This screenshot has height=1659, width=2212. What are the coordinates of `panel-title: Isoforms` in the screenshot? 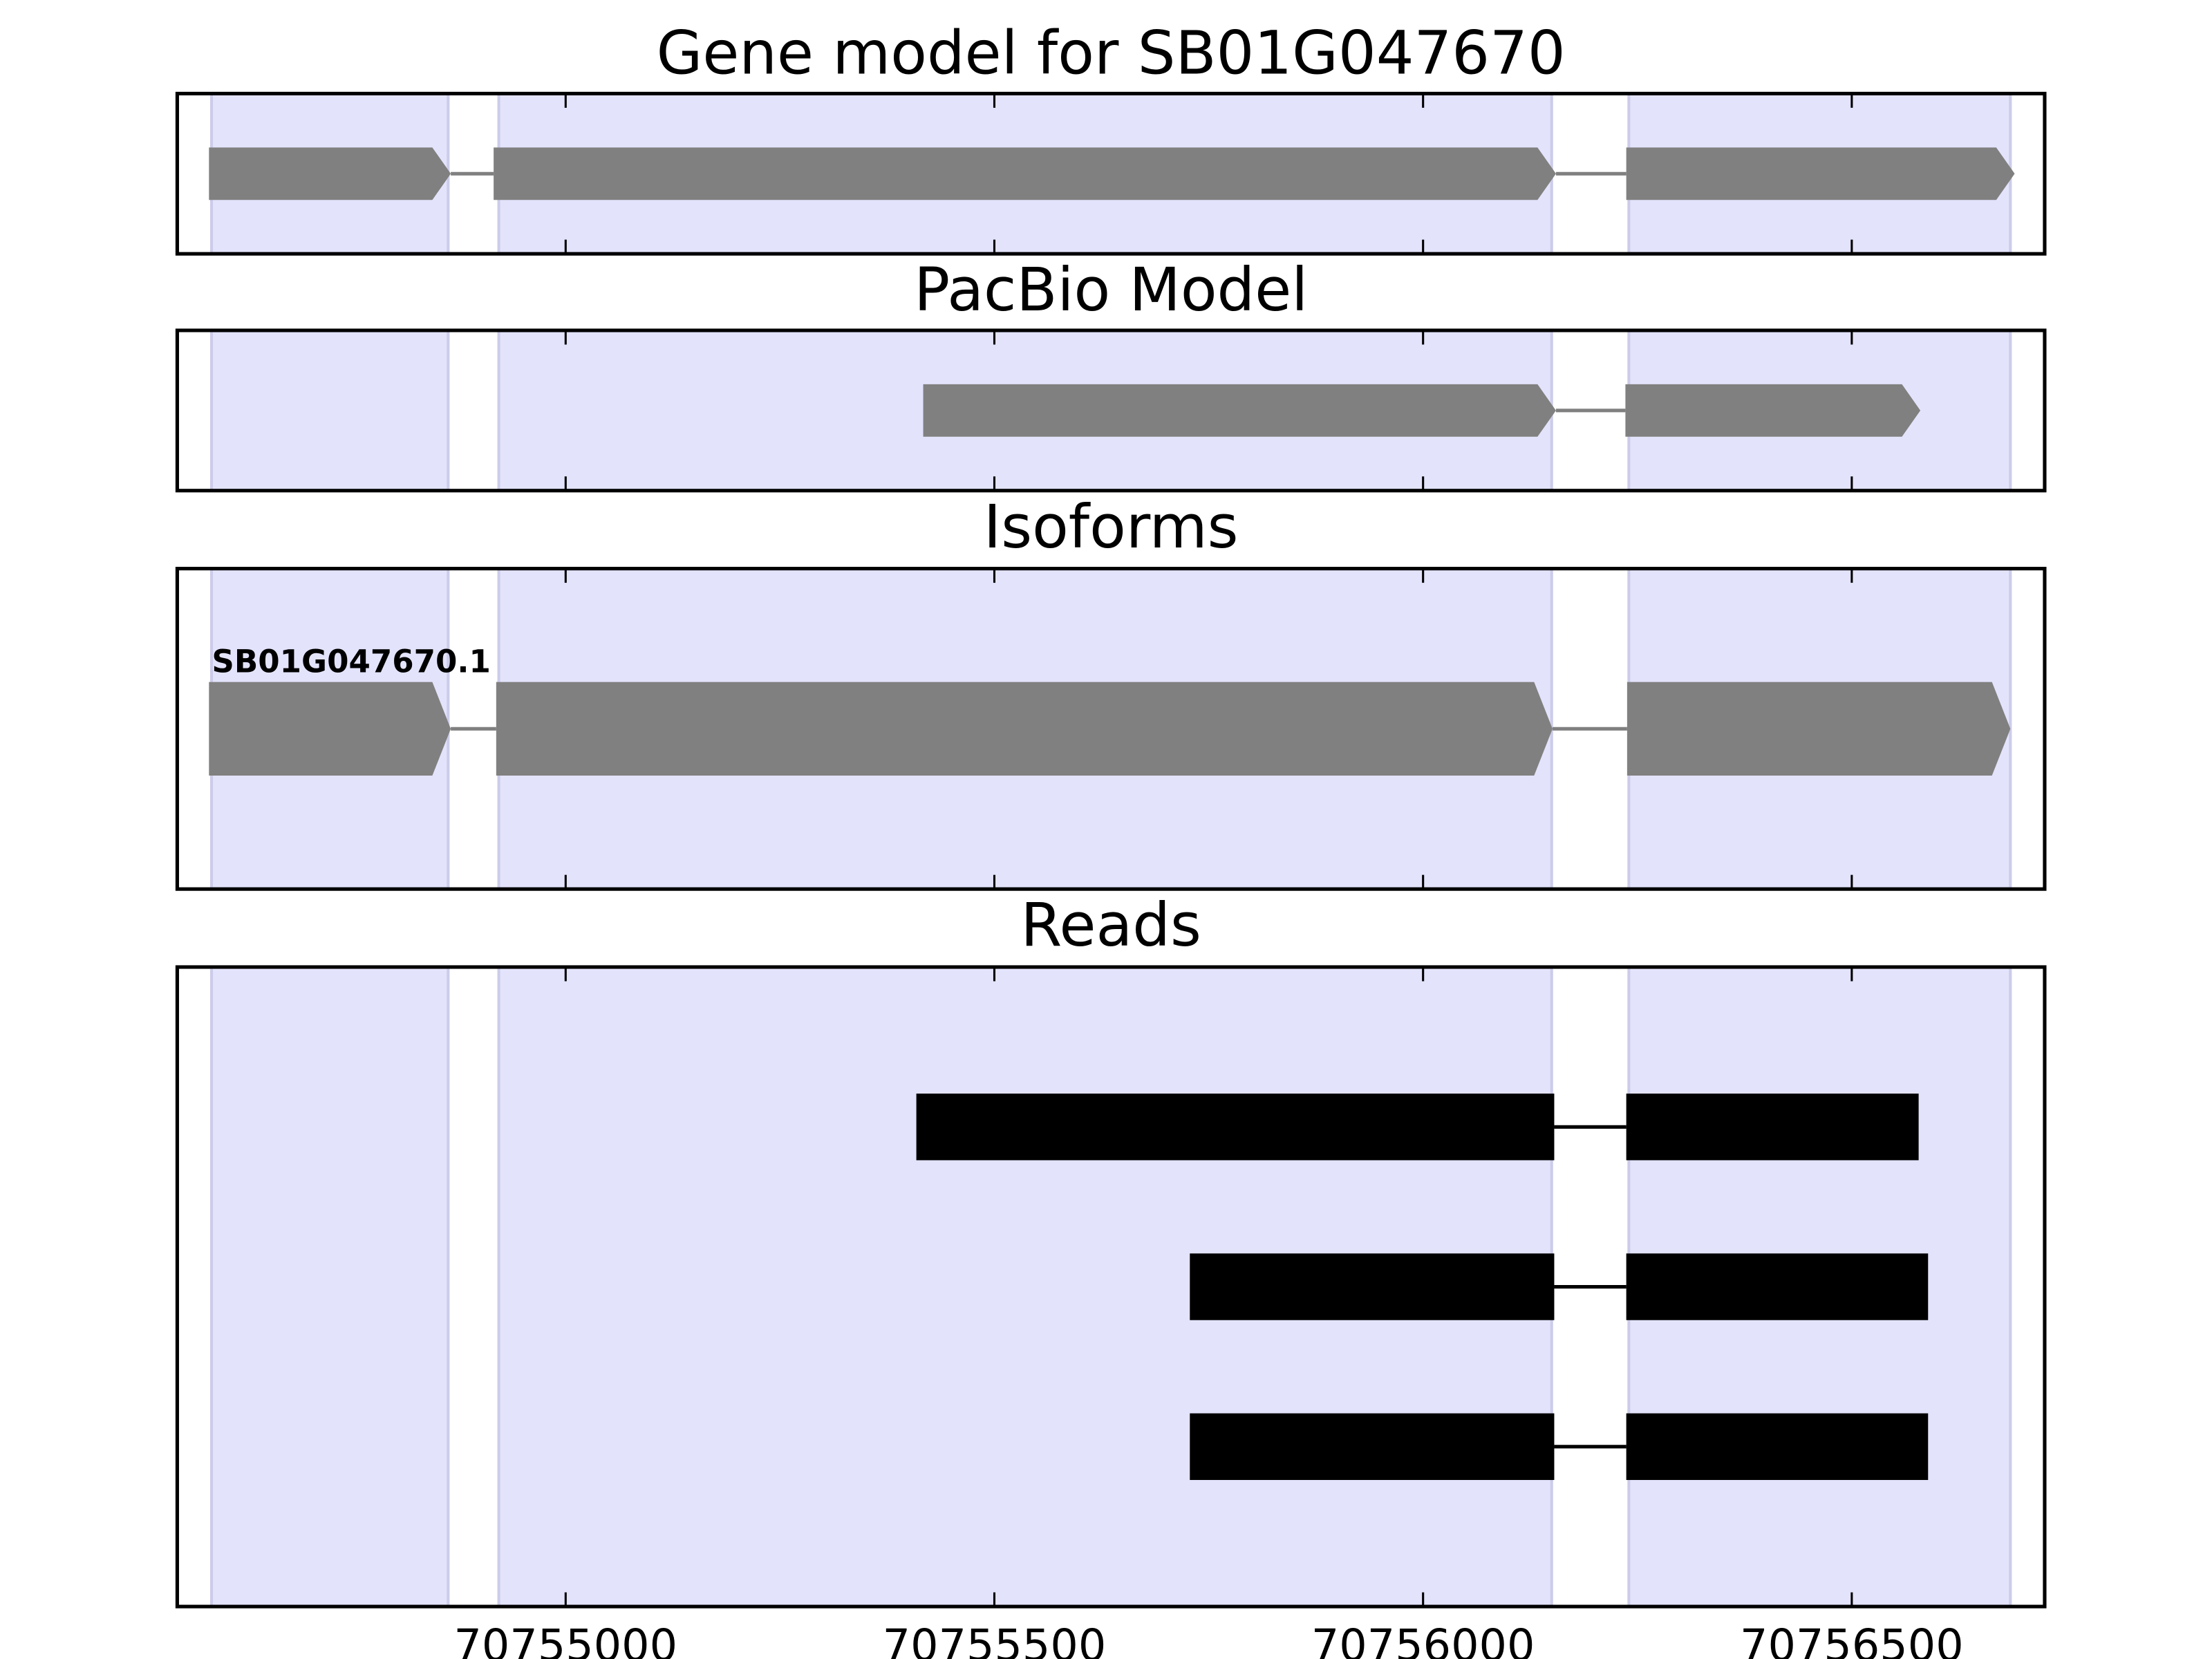 It's located at (1111, 527).